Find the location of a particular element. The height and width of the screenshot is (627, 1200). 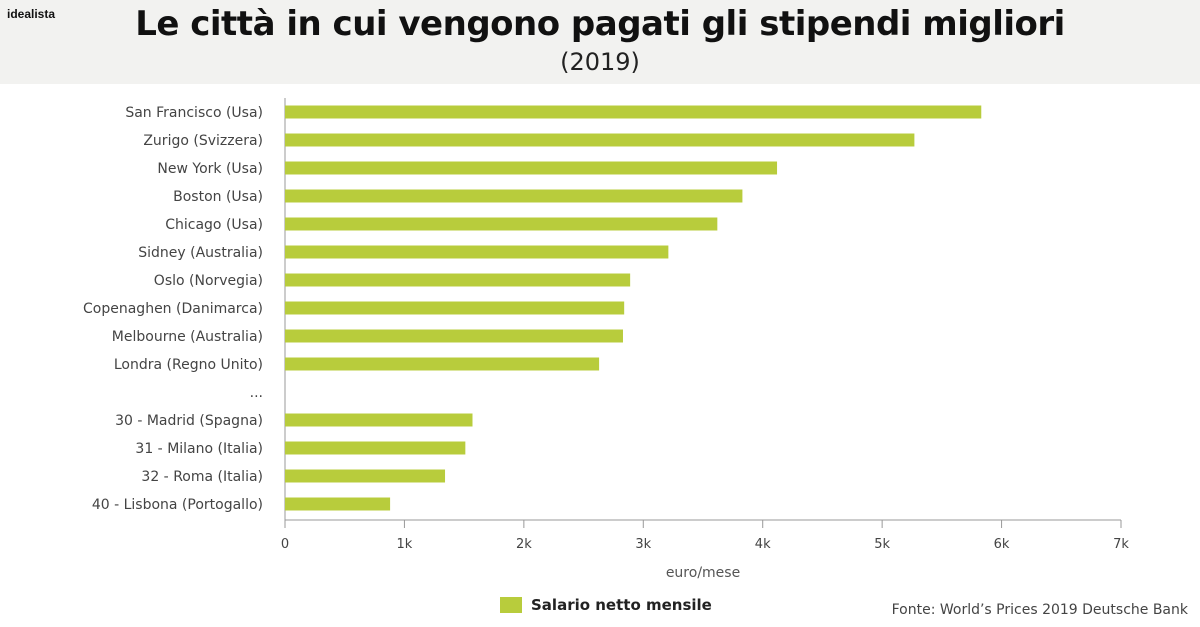

x-tick-label: 4k is located at coordinates (763, 544).